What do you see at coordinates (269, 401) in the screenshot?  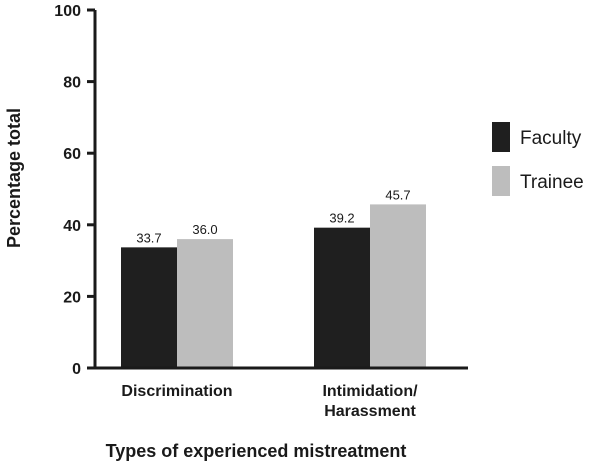 I see `x-axis-category-labels: Discrimination Intimidation/Harassment` at bounding box center [269, 401].